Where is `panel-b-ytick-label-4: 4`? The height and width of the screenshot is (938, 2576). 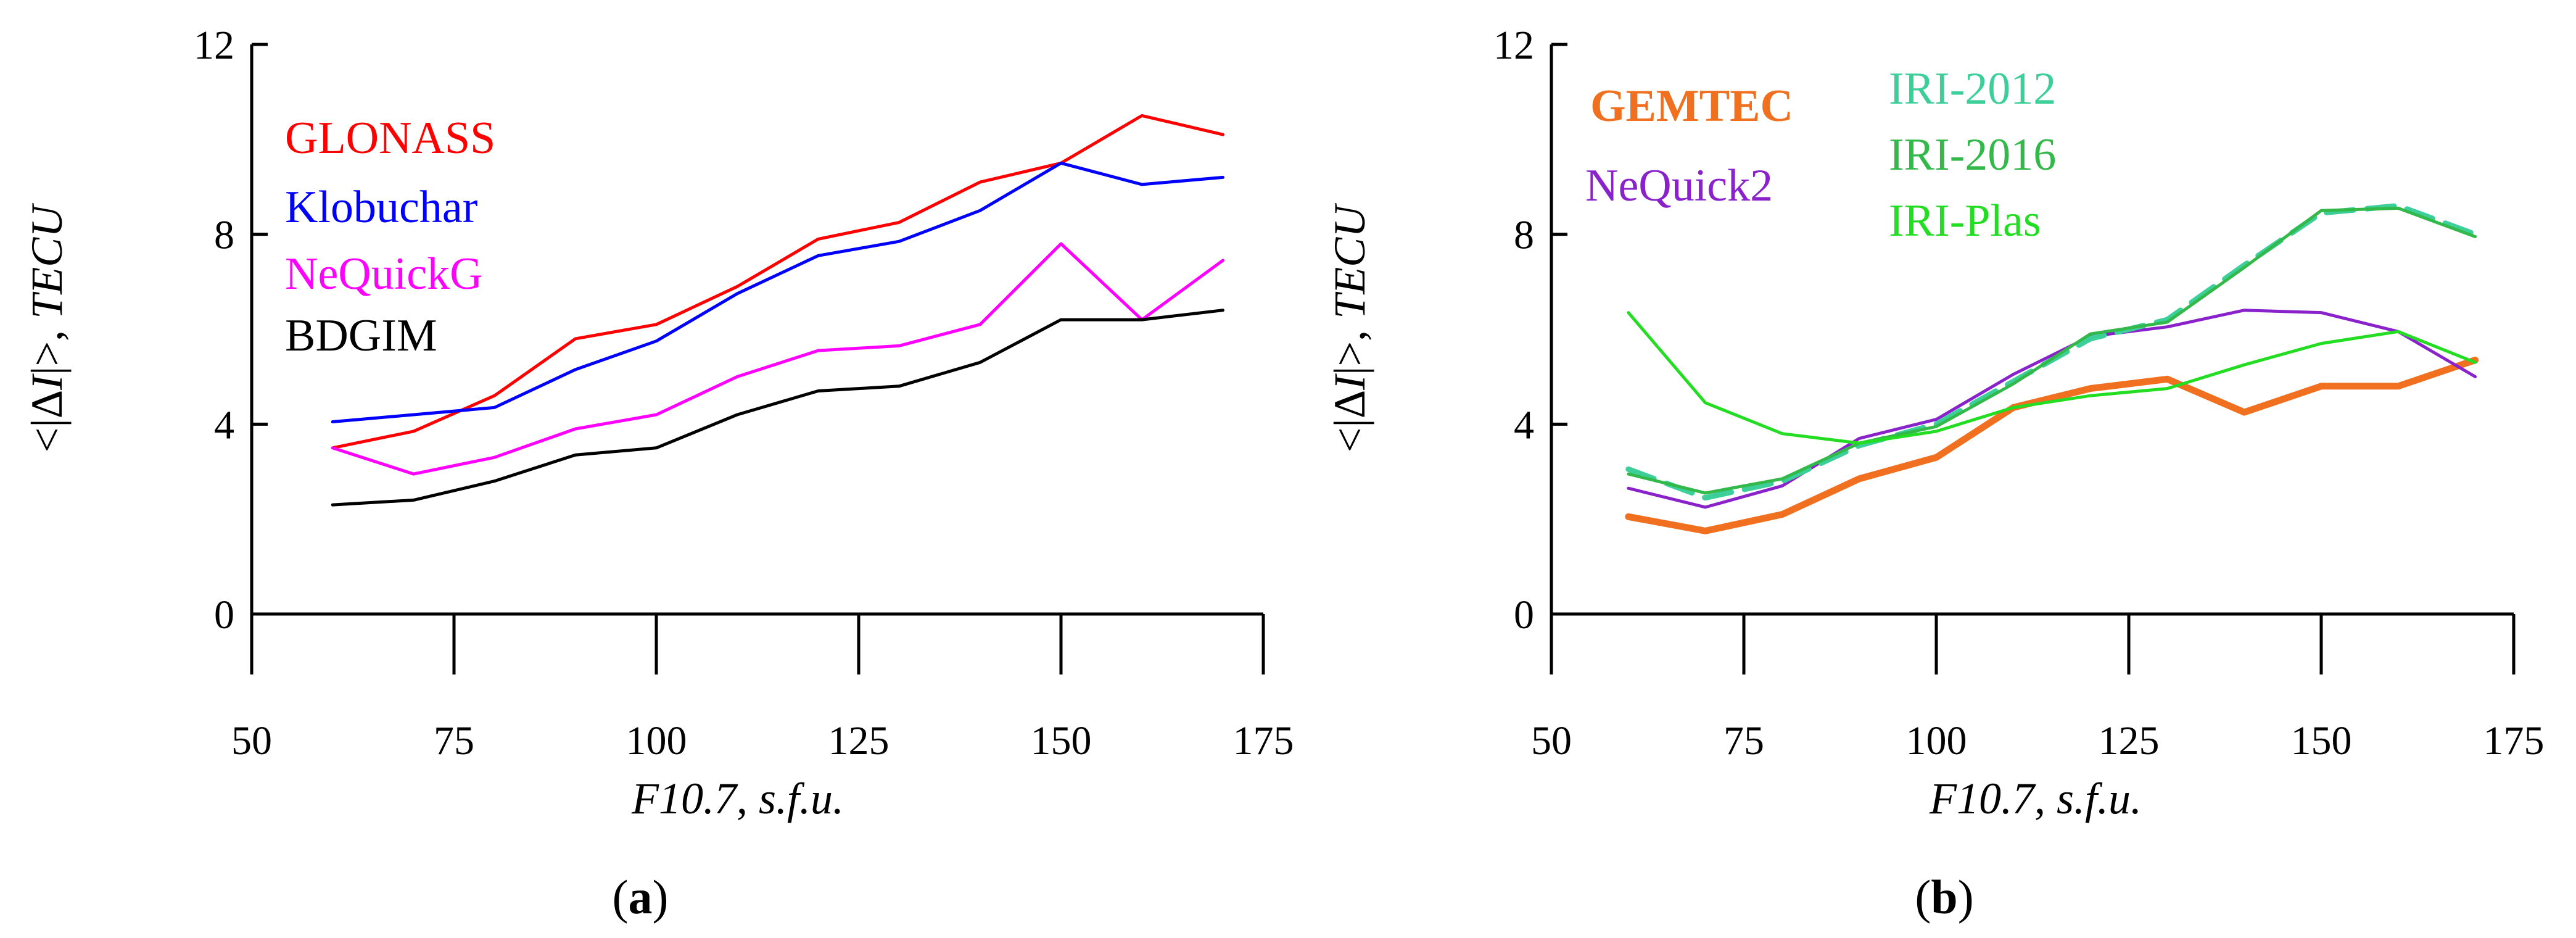 panel-b-ytick-label-4: 4 is located at coordinates (1524, 424).